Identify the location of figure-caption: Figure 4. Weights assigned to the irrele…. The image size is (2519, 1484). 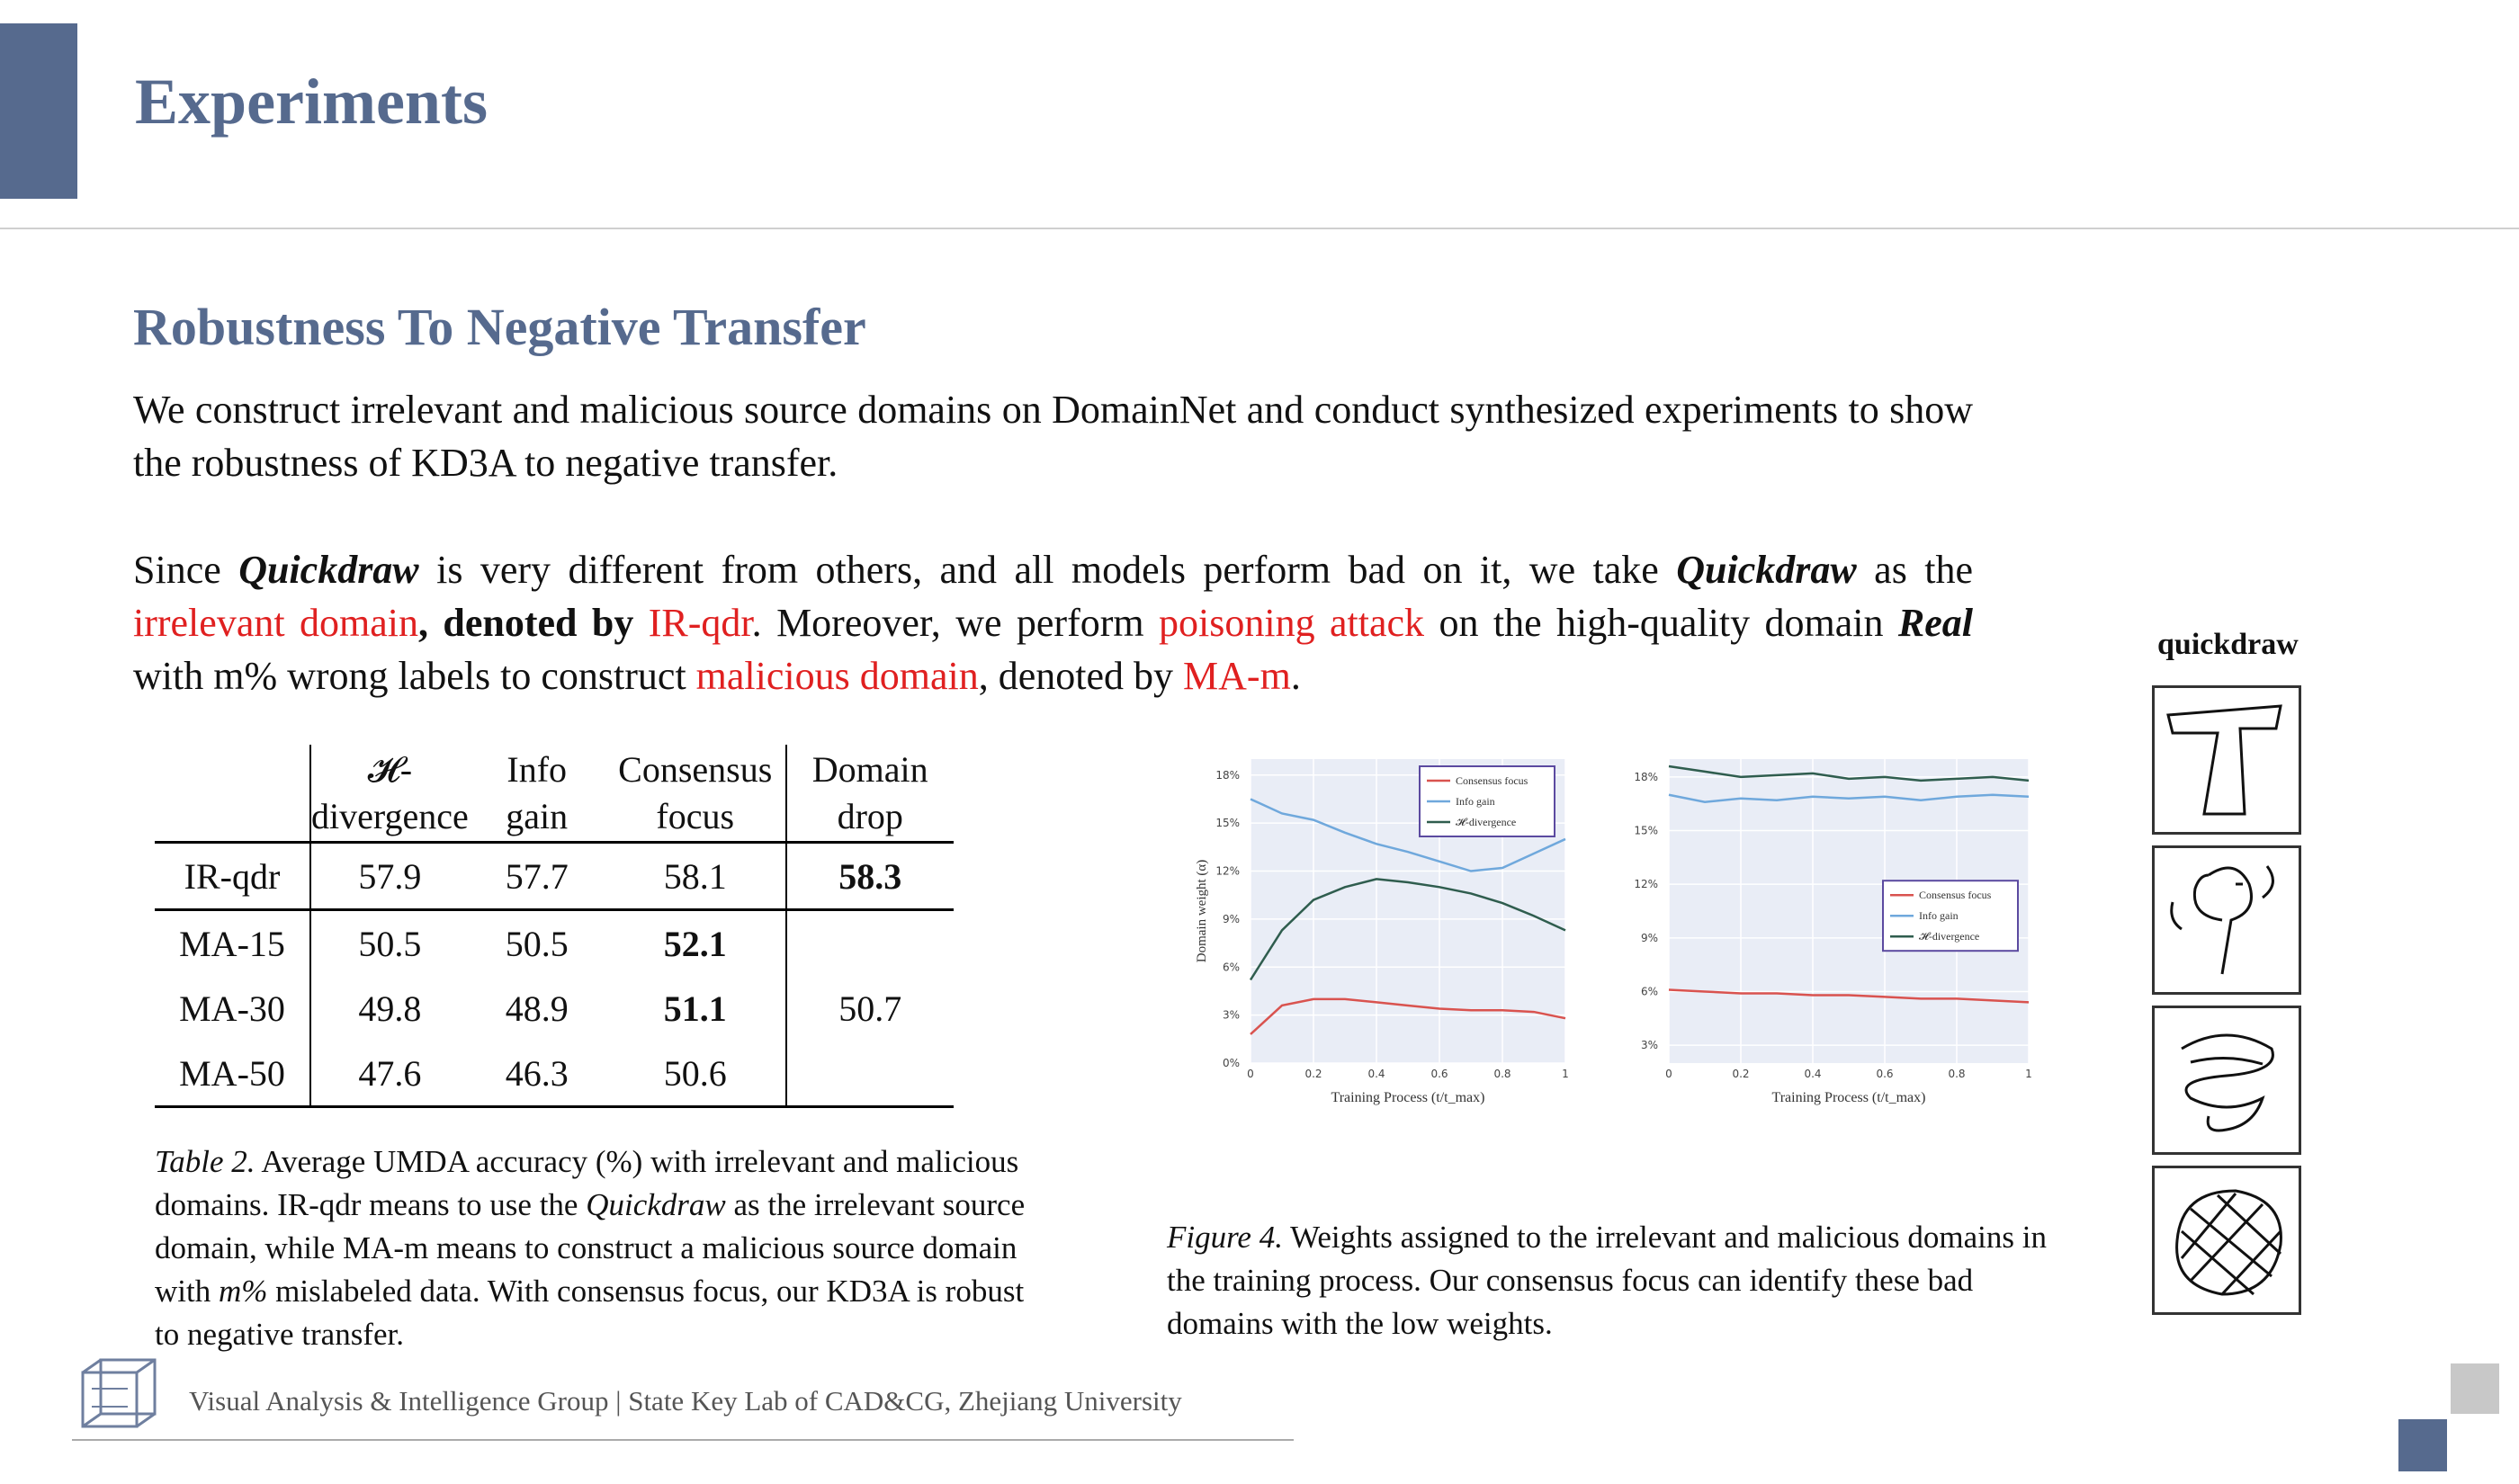
(1608, 1280).